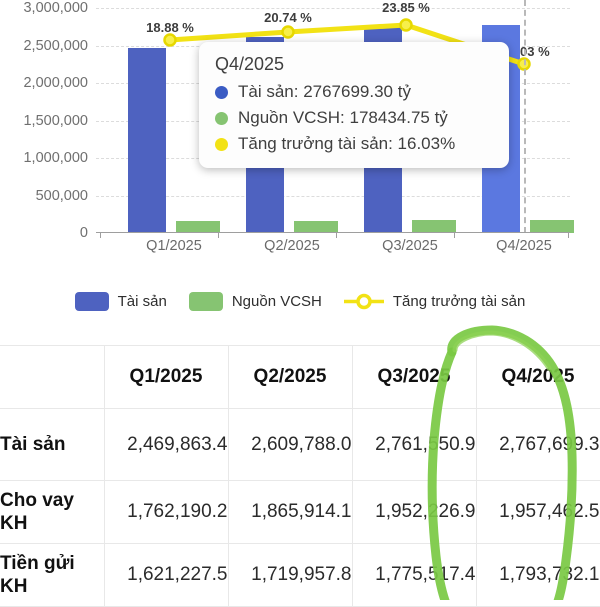  Describe the element at coordinates (333, 232) in the screenshot. I see `x-axis` at that location.